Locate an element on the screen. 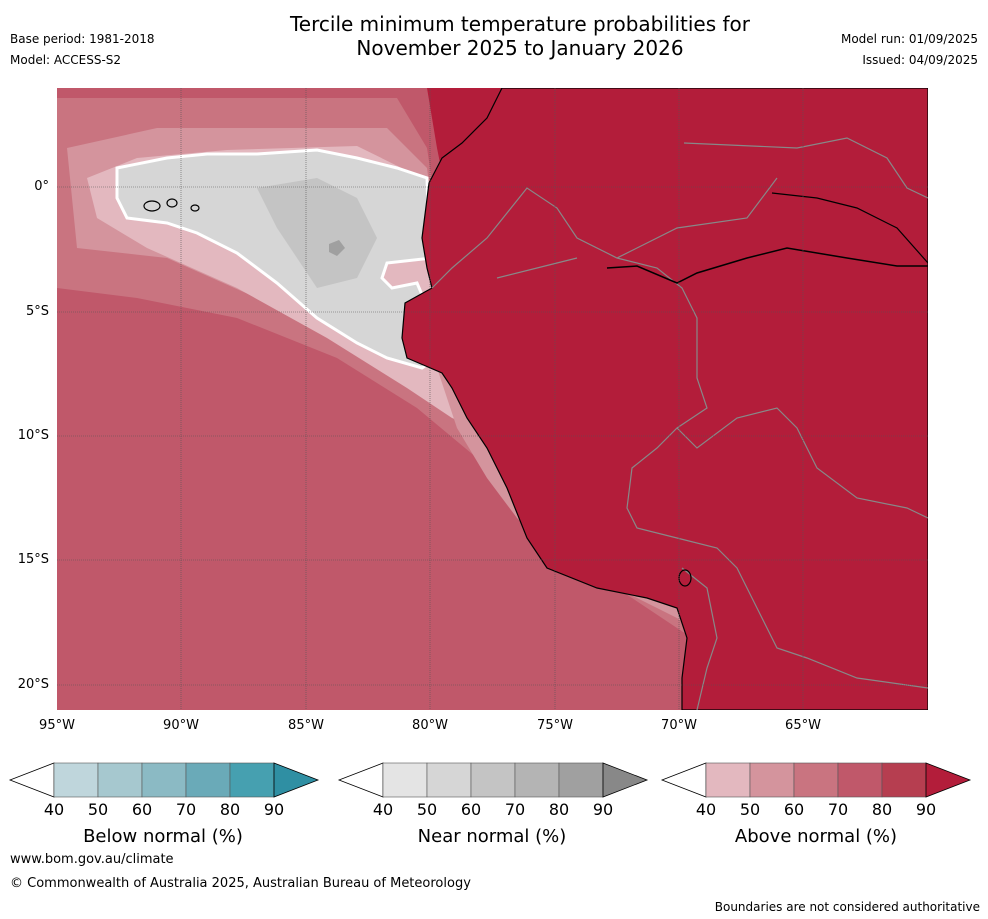 This screenshot has height=919, width=988. upper-river is located at coordinates (849, 228).